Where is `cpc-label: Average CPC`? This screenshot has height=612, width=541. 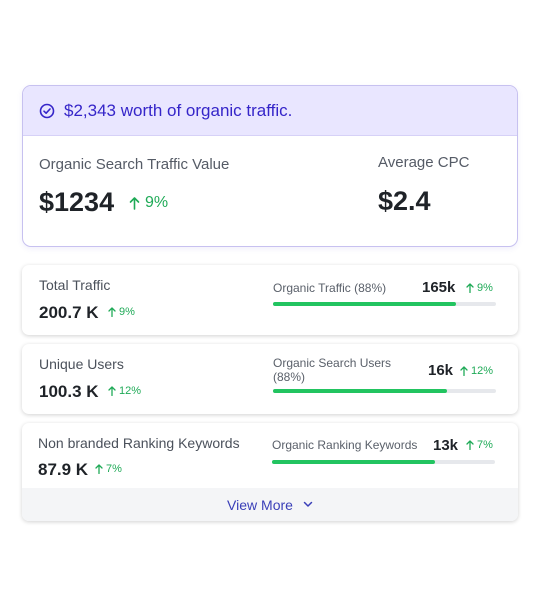 cpc-label: Average CPC is located at coordinates (424, 162).